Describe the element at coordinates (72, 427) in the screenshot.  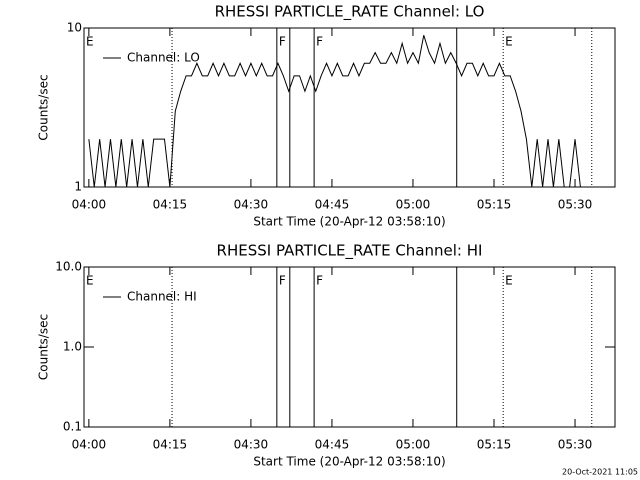
I see `y-tick-label: 0.1` at that location.